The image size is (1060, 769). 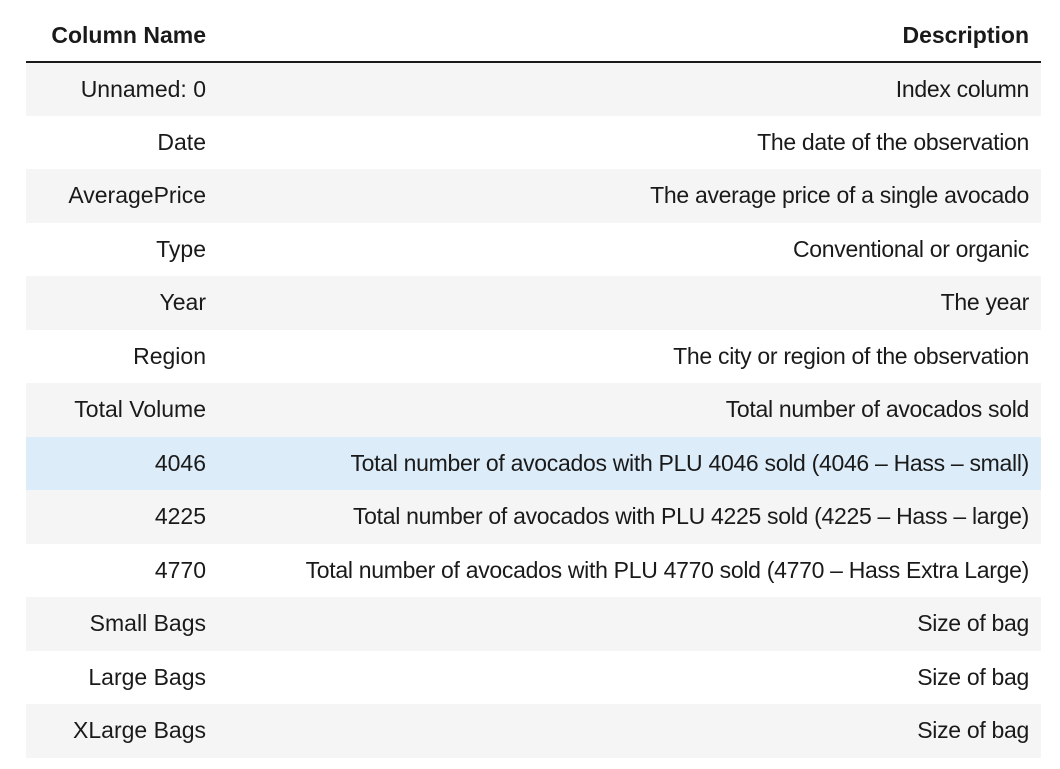 What do you see at coordinates (629, 196) in the screenshot?
I see `cell-description: The average price of a single avocado` at bounding box center [629, 196].